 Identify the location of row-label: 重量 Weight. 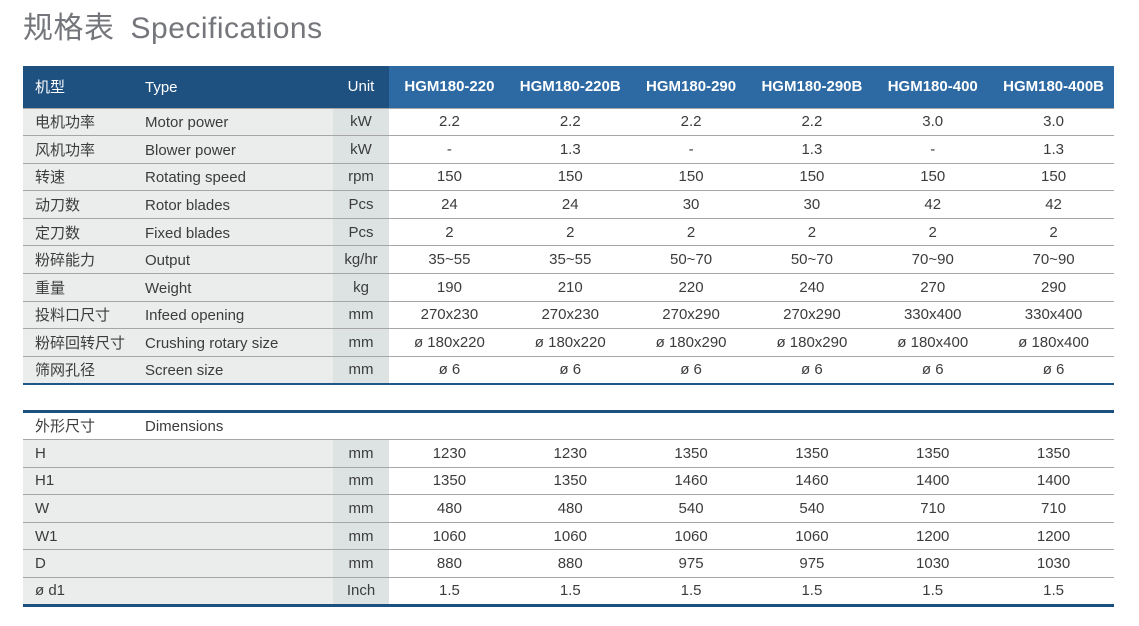
(178, 287).